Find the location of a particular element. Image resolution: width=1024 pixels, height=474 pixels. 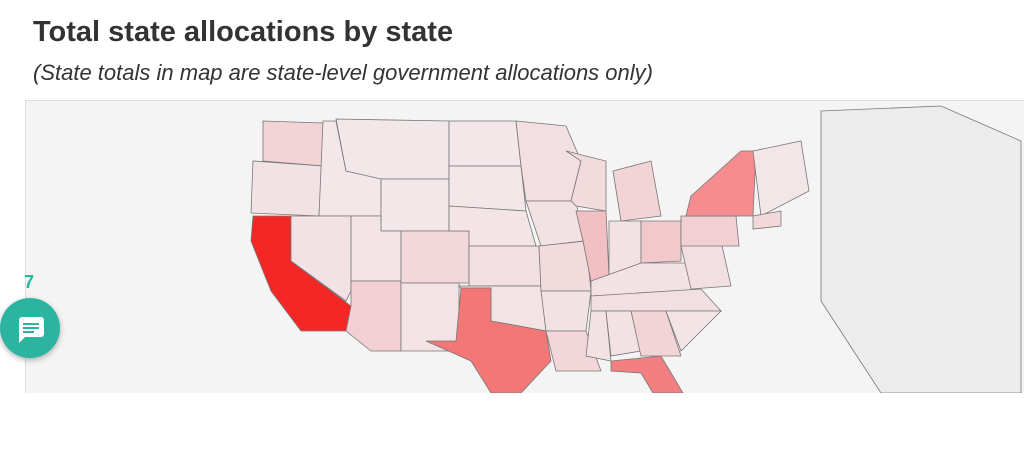

chat-button is located at coordinates (30, 328).